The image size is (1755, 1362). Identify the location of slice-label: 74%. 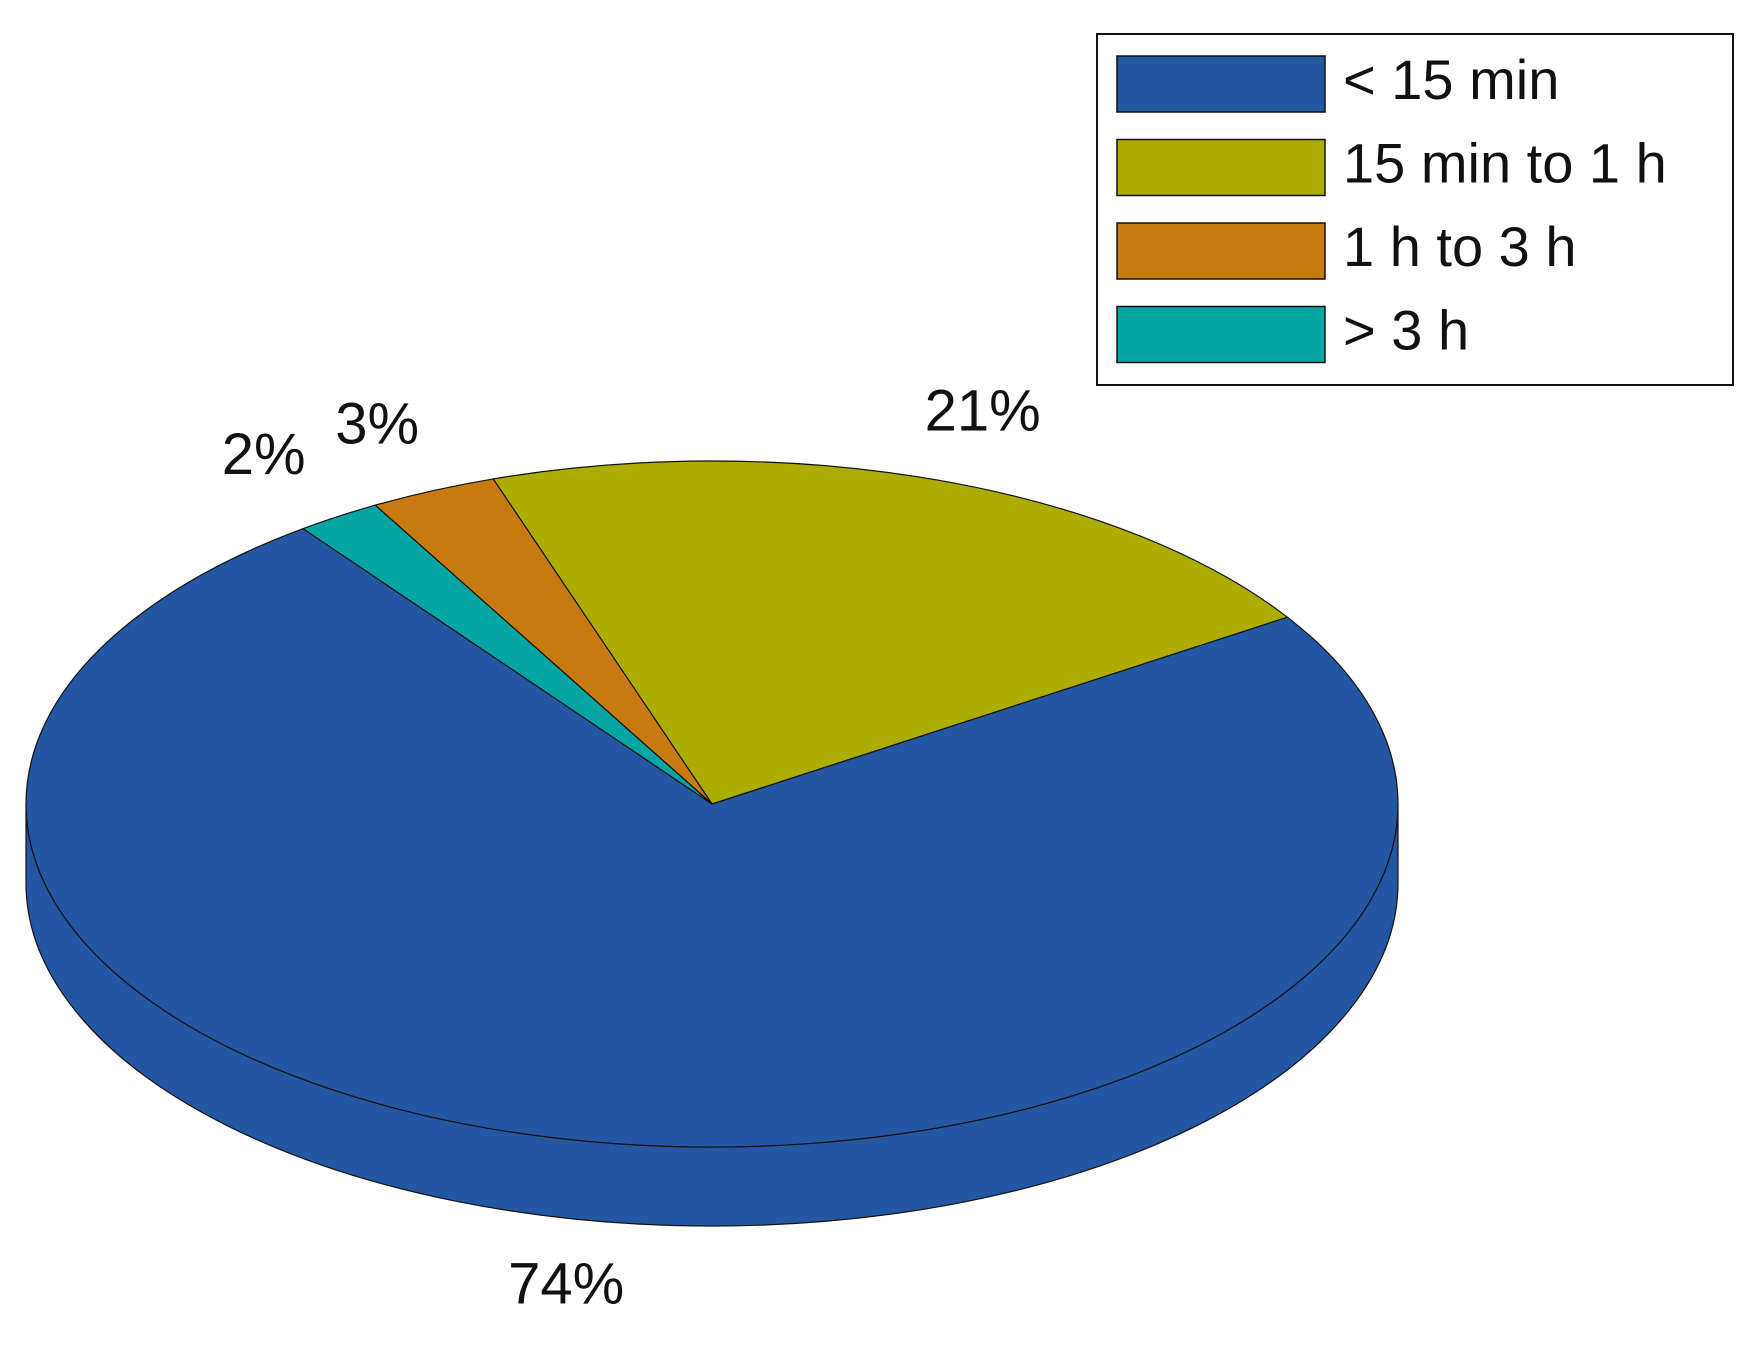
(566, 1283).